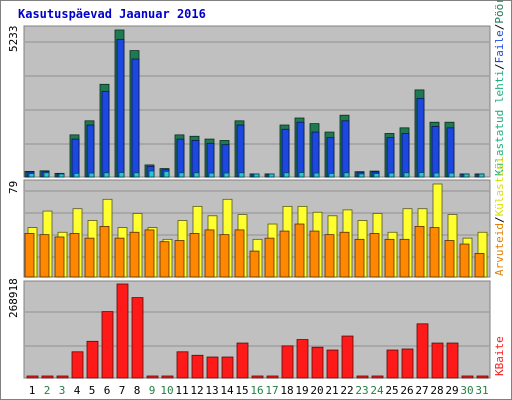 This screenshot has height=400, width=512. I want to click on x-tick-label: 14, so click(227, 390).